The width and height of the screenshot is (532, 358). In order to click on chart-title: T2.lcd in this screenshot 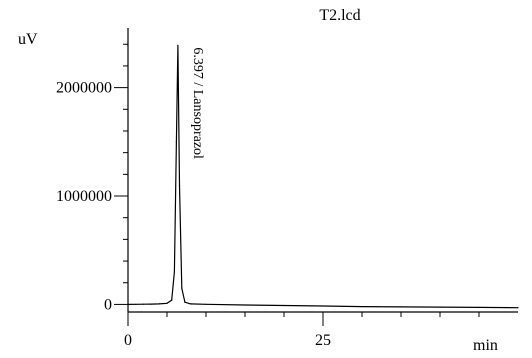, I will do `click(339, 15)`.